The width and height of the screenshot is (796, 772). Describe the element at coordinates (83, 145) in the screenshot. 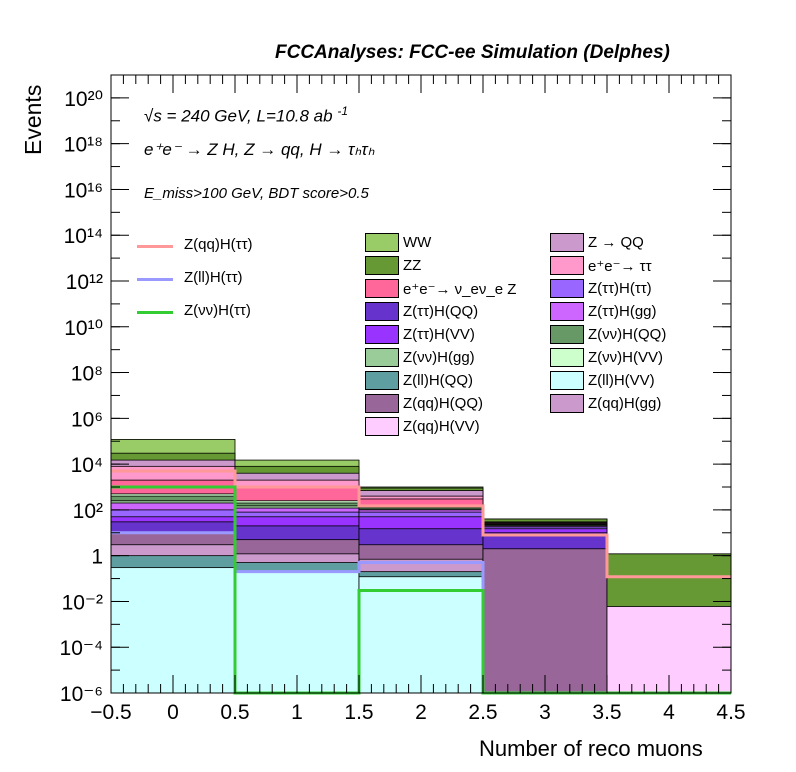

I see `y-tick-label: 10¹⁸` at that location.